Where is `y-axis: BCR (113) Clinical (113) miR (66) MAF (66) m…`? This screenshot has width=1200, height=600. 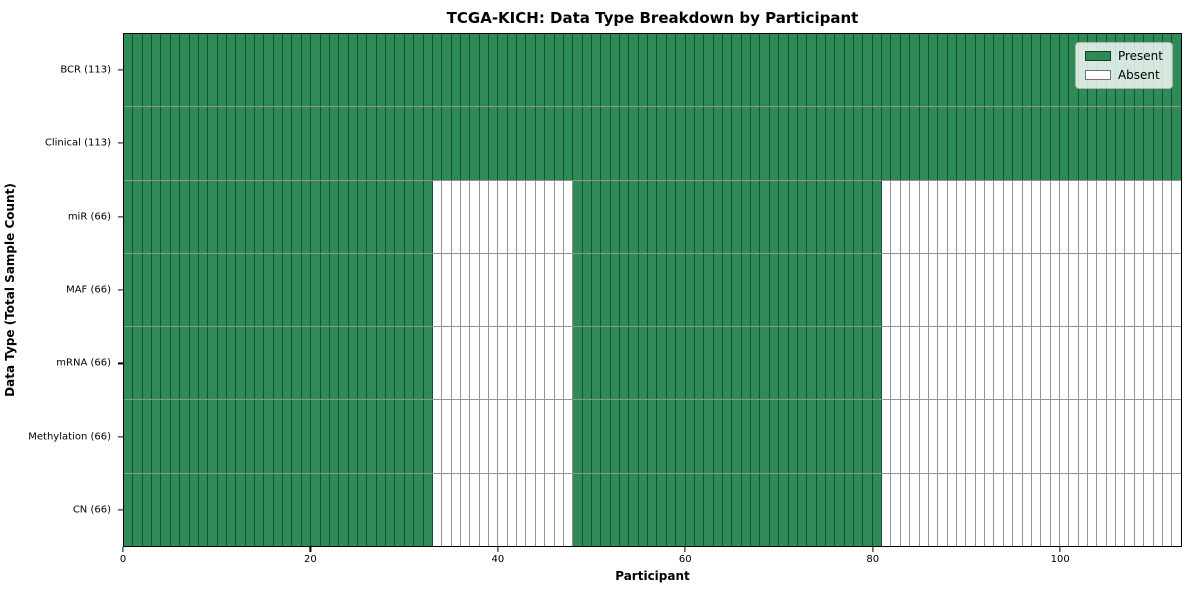
y-axis: BCR (113) Clinical (113) miR (66) MAF (66) m… is located at coordinates (61, 290).